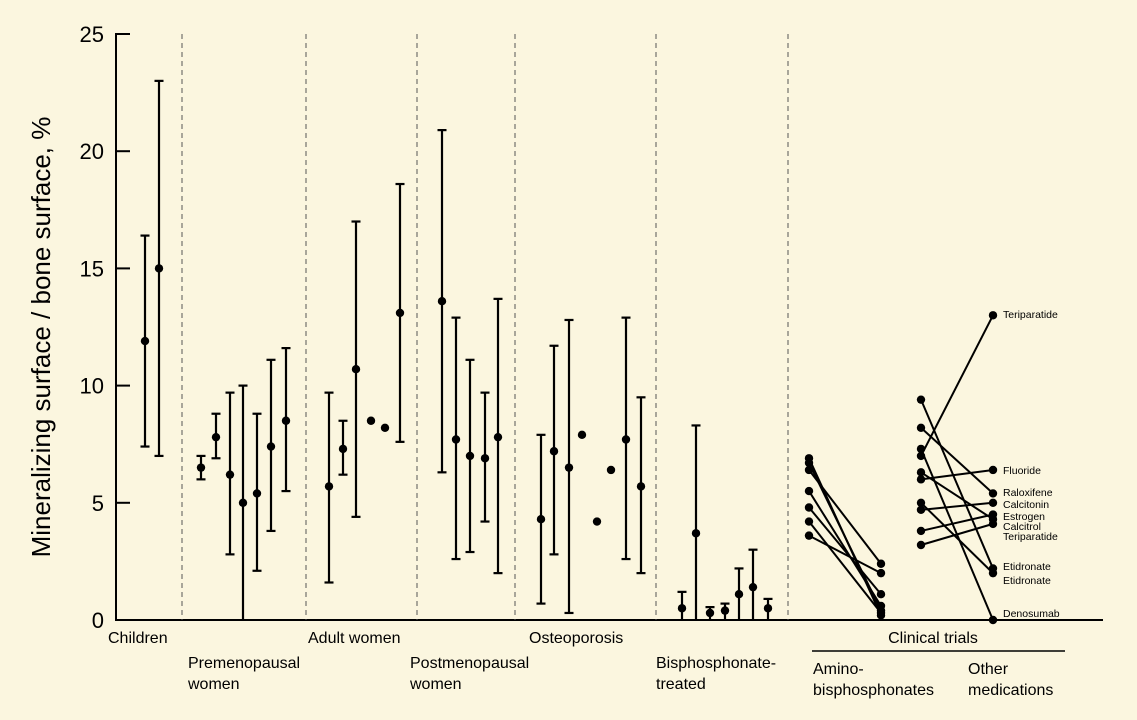 This screenshot has width=1137, height=720. I want to click on y-tick-label: 10, so click(92, 386).